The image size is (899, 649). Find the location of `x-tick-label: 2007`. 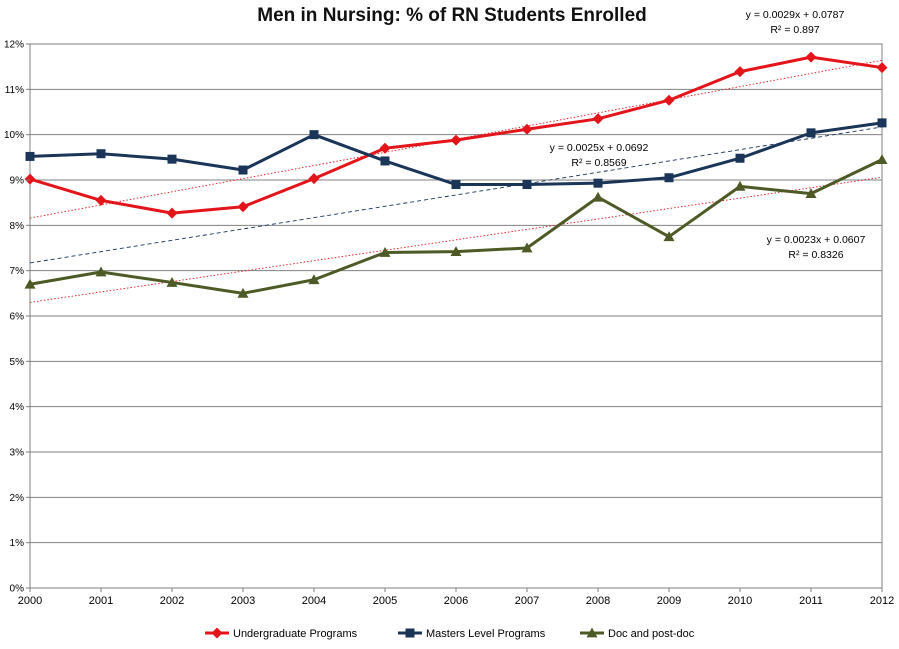

x-tick-label: 2007 is located at coordinates (527, 601).